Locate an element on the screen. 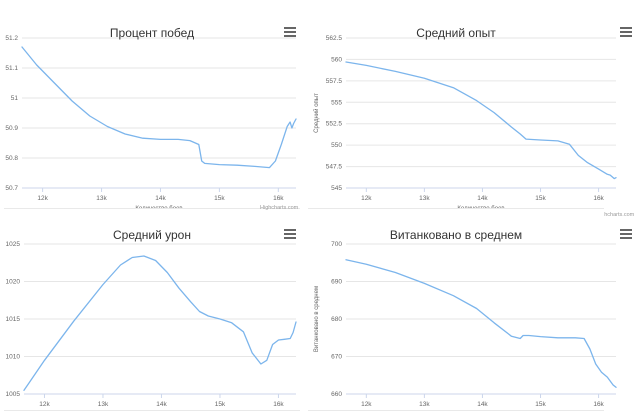 This screenshot has height=411, width=640. legend-item: ##### ##### is located at coordinates (417, 1).